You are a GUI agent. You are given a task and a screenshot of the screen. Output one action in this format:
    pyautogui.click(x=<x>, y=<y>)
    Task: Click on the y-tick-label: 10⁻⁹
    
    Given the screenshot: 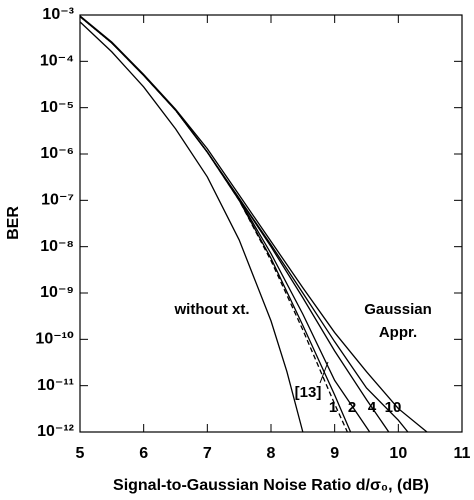 What is the action you would take?
    pyautogui.click(x=57, y=292)
    